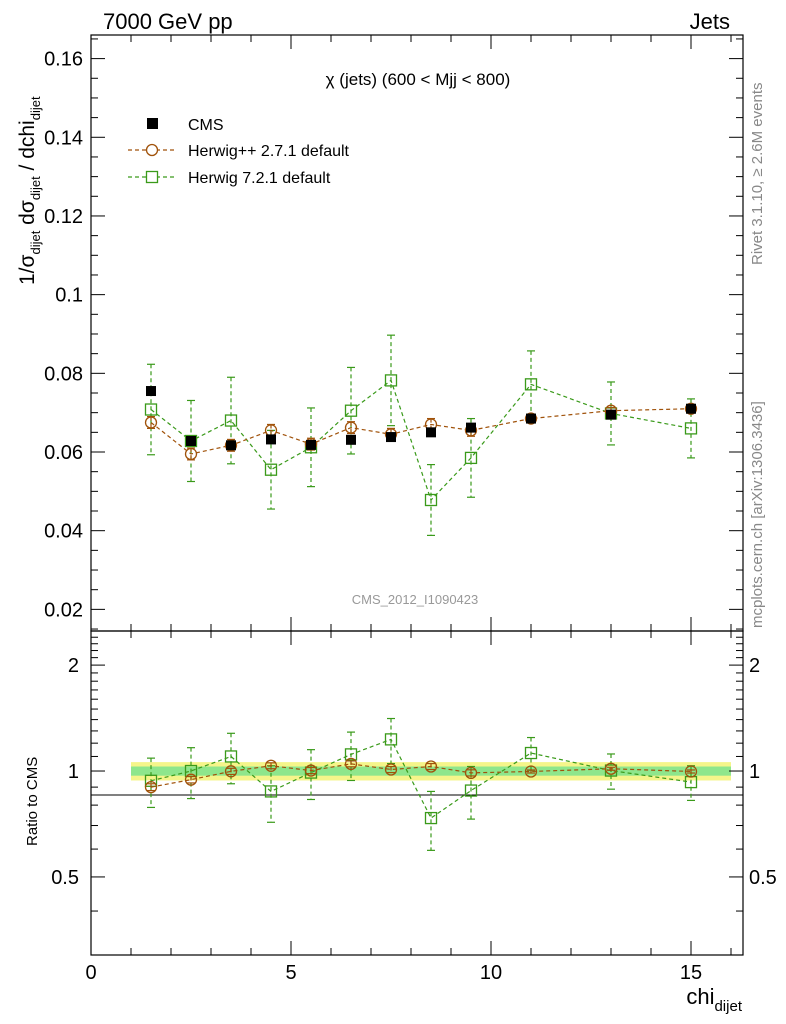 The image size is (786, 1024). What do you see at coordinates (29, 190) in the screenshot?
I see `main-y-axis-label: 1/σdijet dσdijet / dchidijet` at bounding box center [29, 190].